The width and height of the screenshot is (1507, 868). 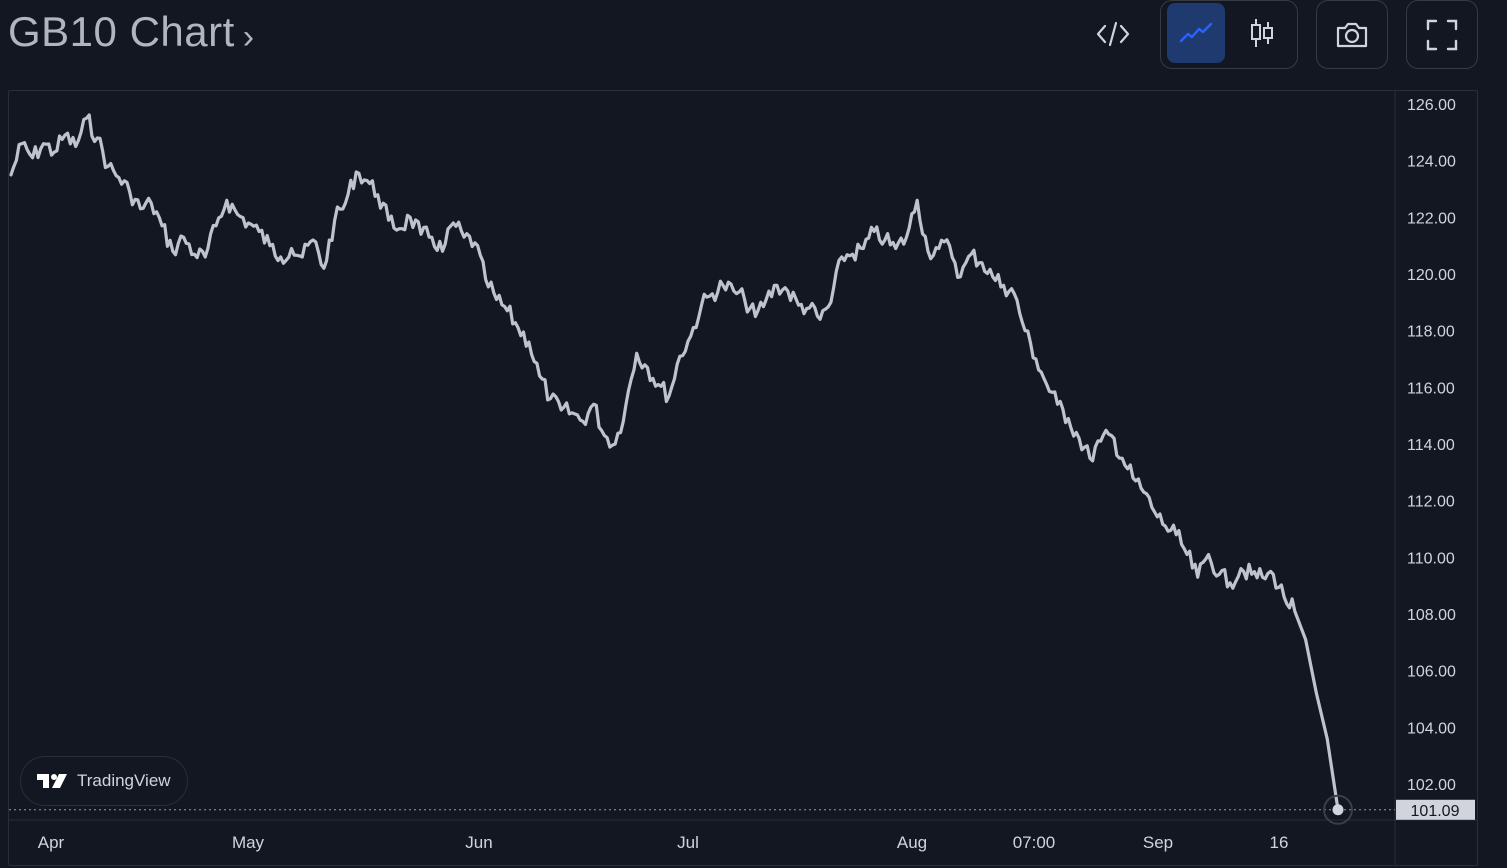 I want to click on last-price-label: 101.09, so click(x=1435, y=811).